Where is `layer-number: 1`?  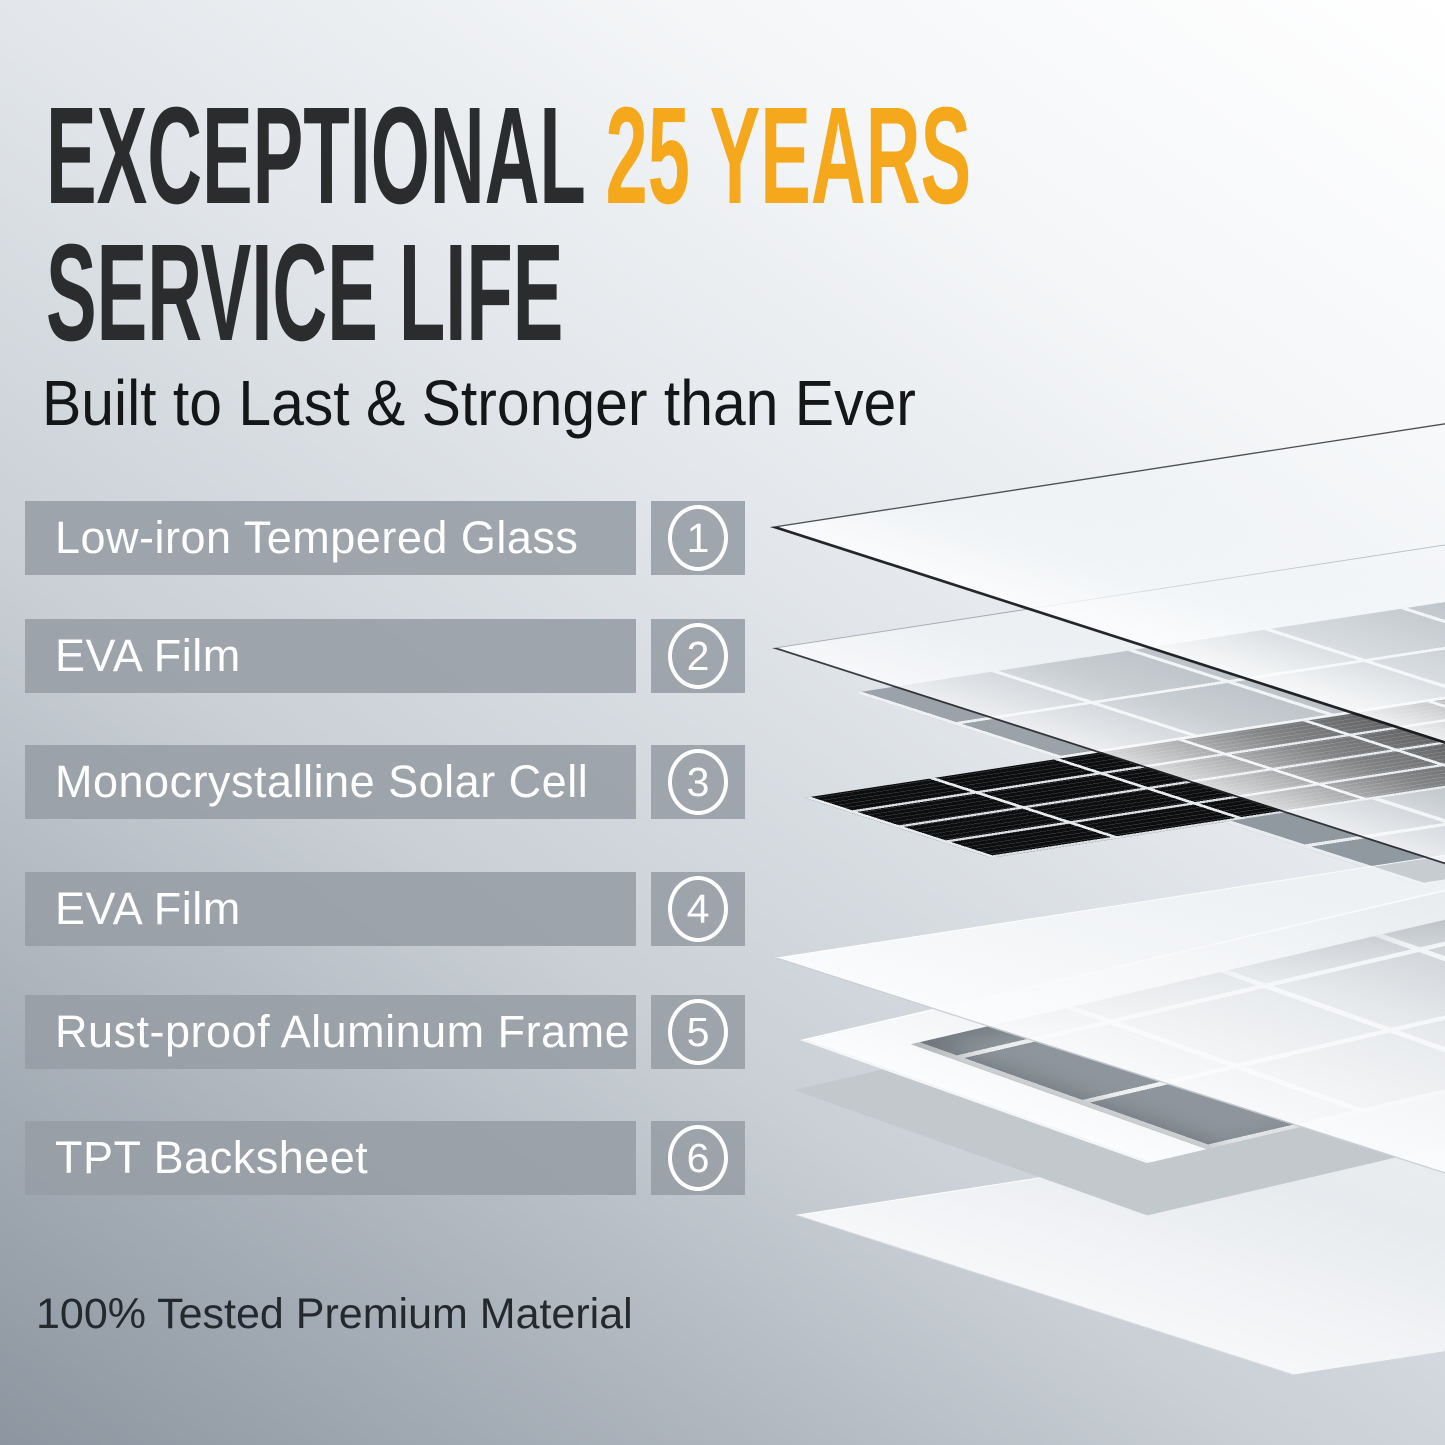 layer-number: 1 is located at coordinates (698, 537).